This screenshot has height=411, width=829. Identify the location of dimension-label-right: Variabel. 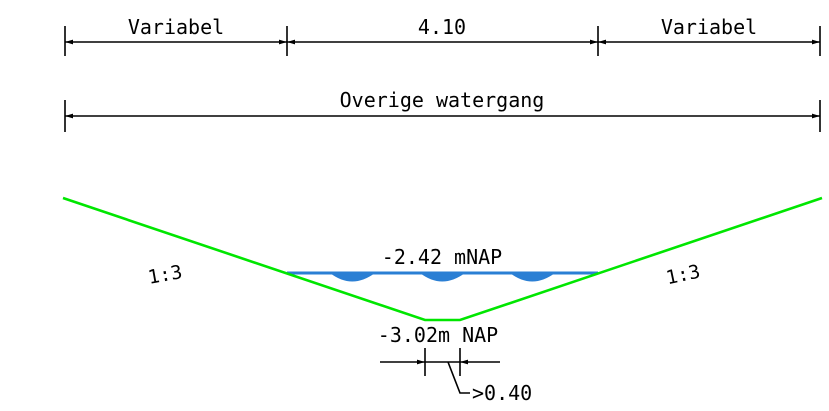
(709, 27).